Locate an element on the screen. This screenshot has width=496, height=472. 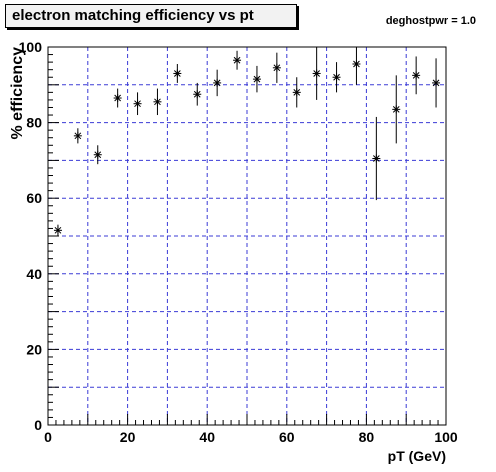
y-axis-title: % efficiency is located at coordinates (17, 93).